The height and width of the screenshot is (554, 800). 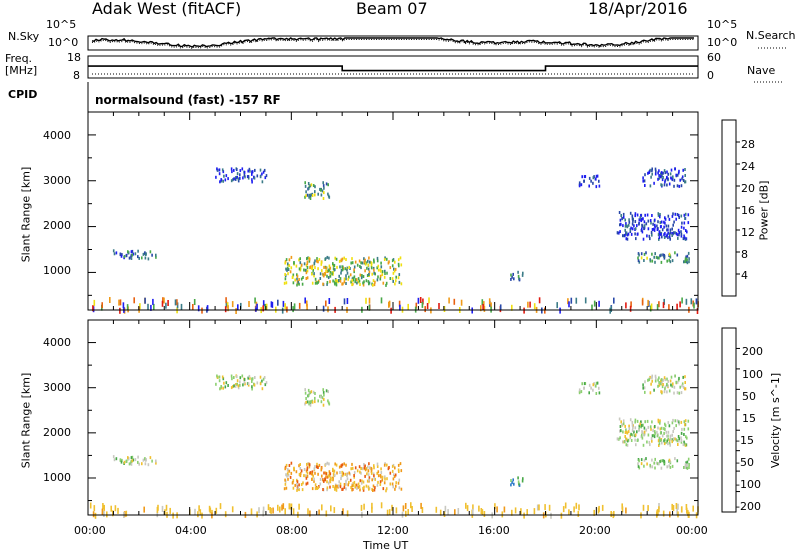 What do you see at coordinates (764, 210) in the screenshot?
I see `power-cbar-label: Power [dB]` at bounding box center [764, 210].